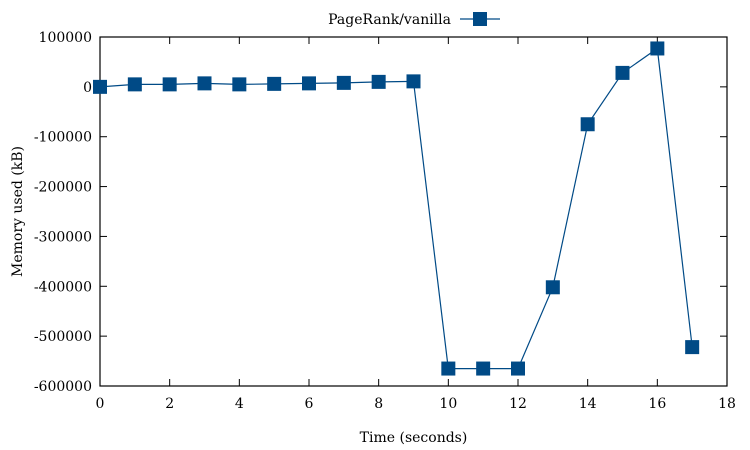  Describe the element at coordinates (63, 287) in the screenshot. I see `y-tick-label: -400000` at that location.